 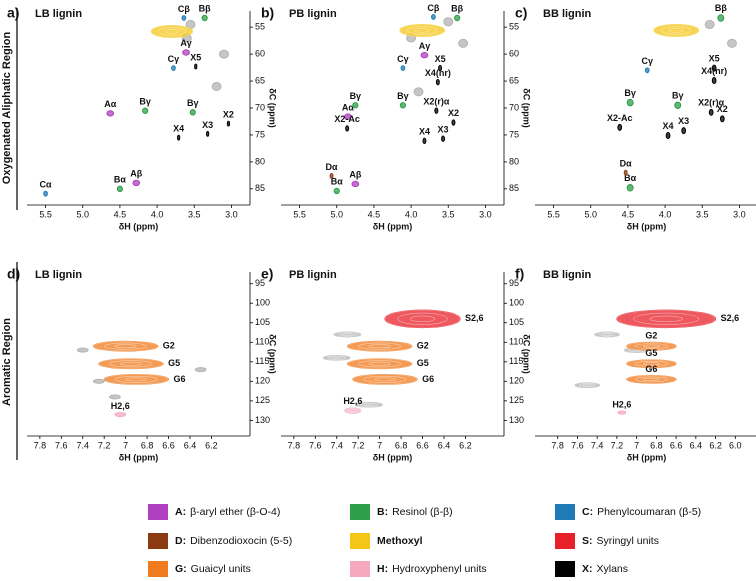 What do you see at coordinates (613, 569) in the screenshot?
I see `legend-label: Xylans` at bounding box center [613, 569].